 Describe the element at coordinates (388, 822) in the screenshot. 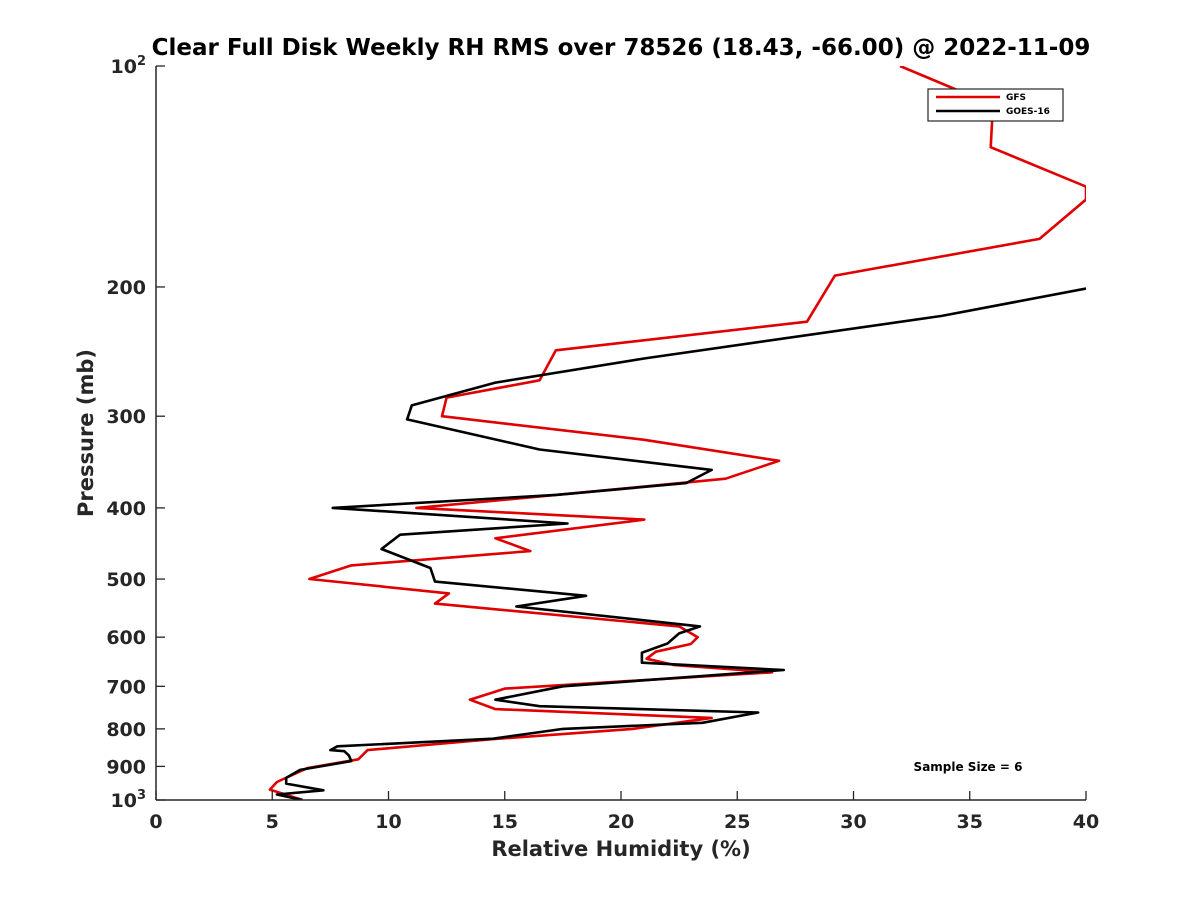

I see `x-tick-label: 10` at that location.